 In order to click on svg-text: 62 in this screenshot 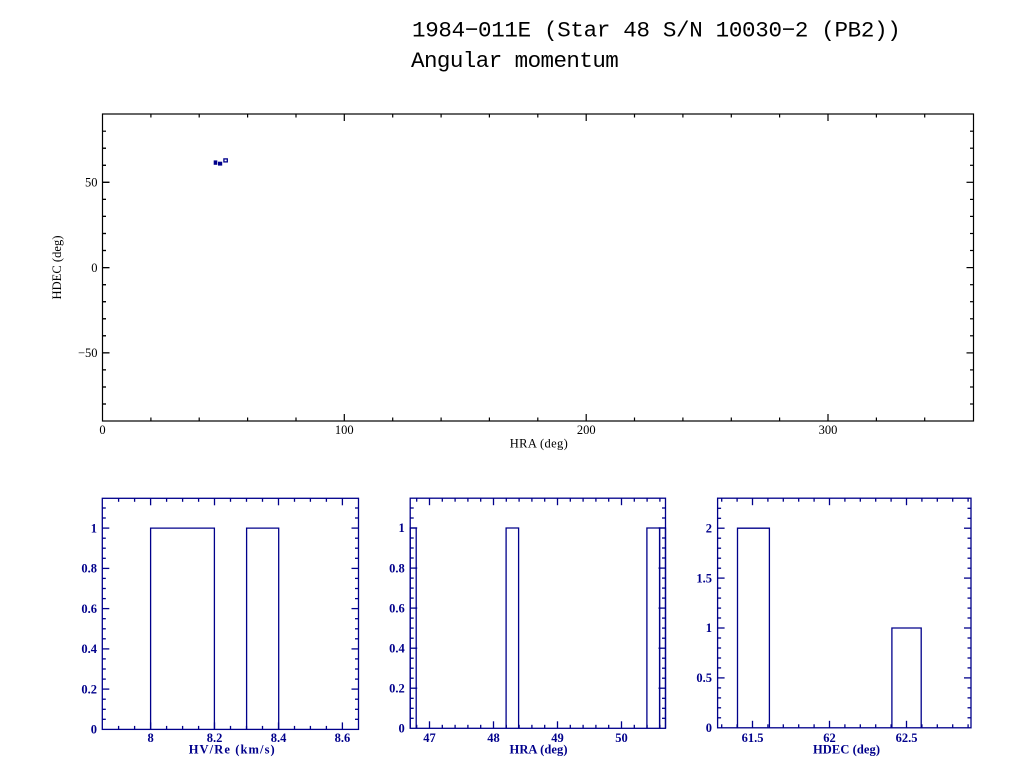, I will do `click(829, 738)`.